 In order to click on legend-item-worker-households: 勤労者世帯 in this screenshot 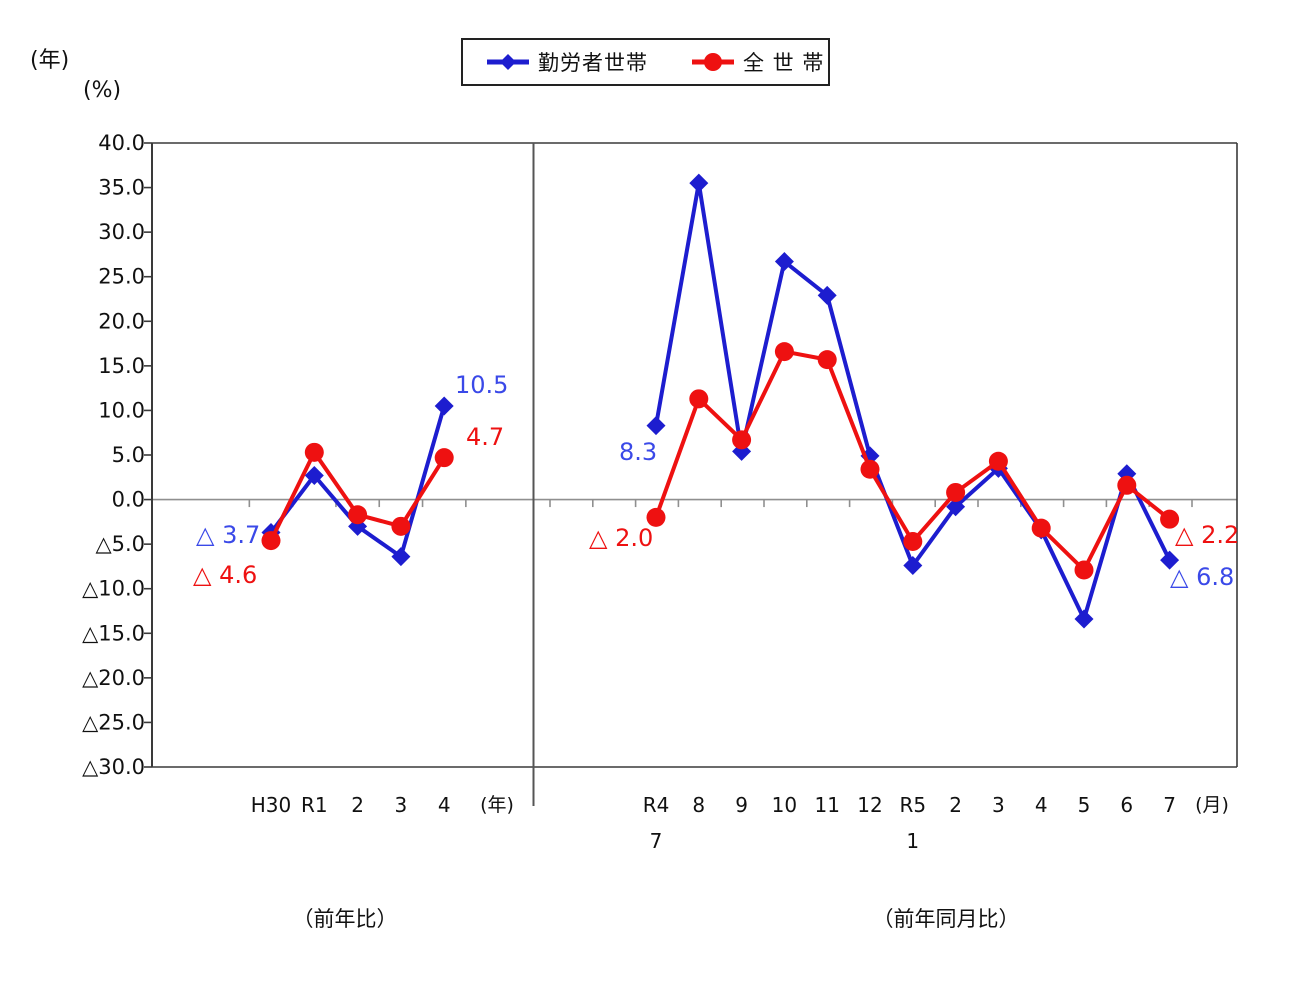, I will do `click(567, 62)`.